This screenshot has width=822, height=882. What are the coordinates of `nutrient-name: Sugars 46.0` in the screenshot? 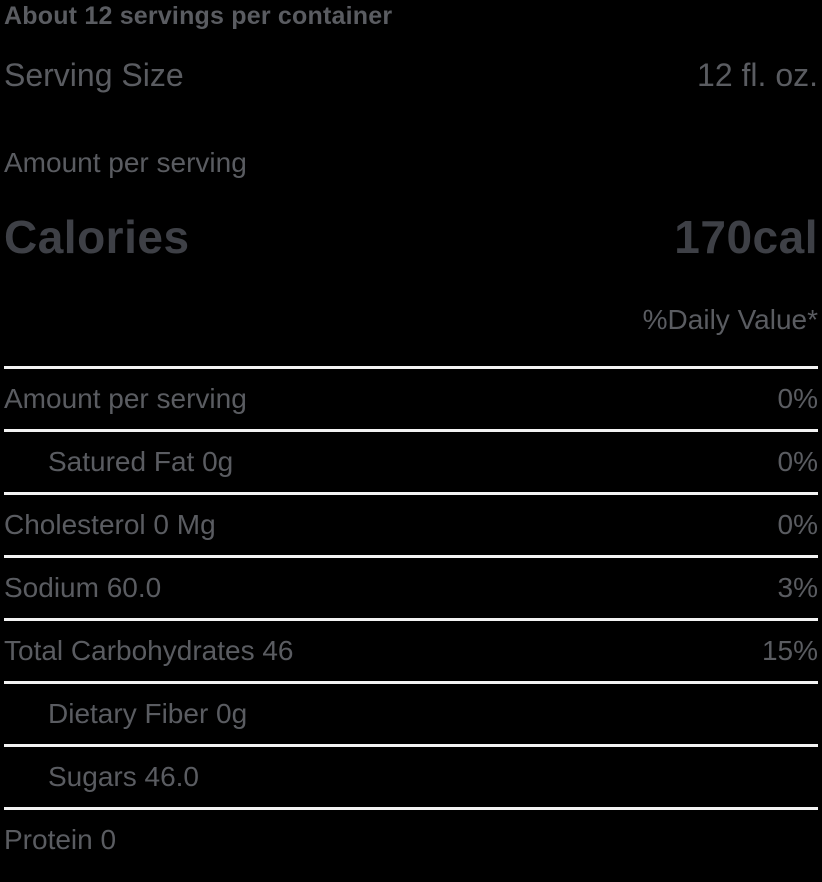 It's located at (123, 776).